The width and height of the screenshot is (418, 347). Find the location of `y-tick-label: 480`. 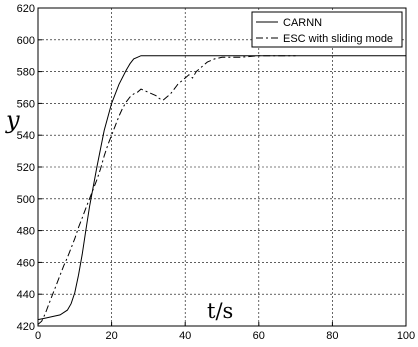

y-tick-label: 480 is located at coordinates (26, 232).